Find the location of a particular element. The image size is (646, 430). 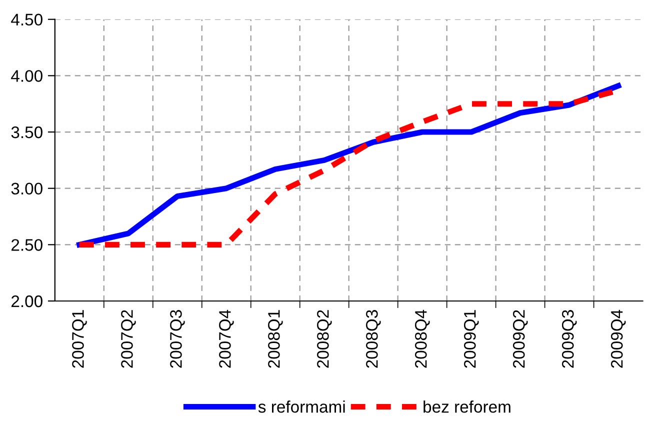

y-tick-label: 2.50 is located at coordinates (27, 245).